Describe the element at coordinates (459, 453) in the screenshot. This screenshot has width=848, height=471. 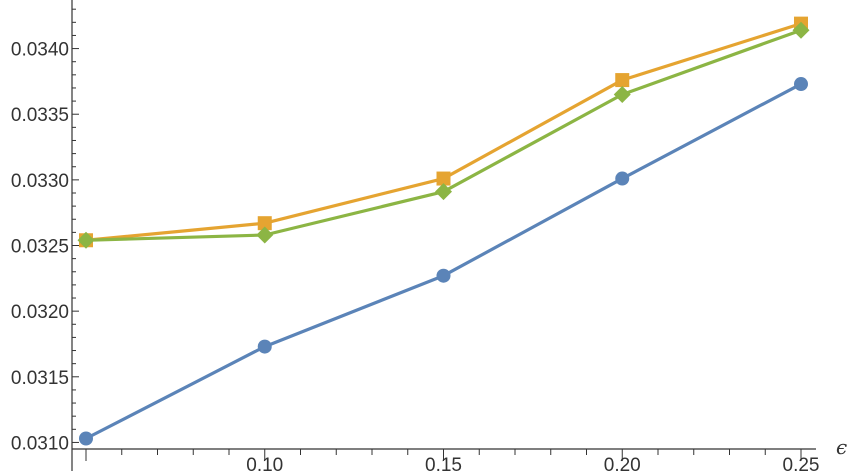
I see `x-axis: ϵ 0.10 0.15 0.20 0.25` at that location.